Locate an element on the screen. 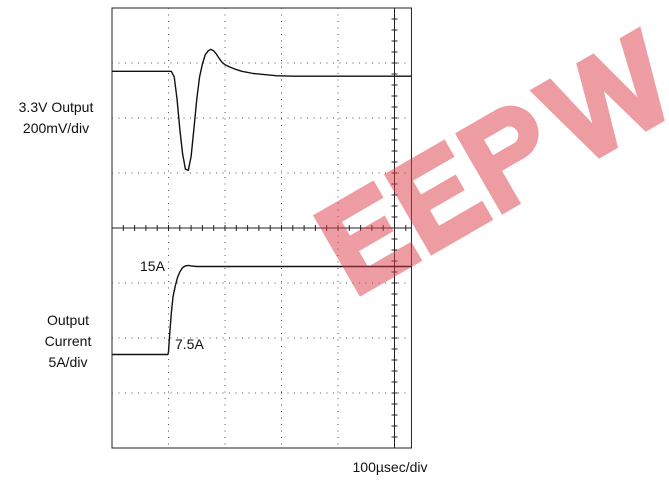 The height and width of the screenshot is (480, 669). current-trace is located at coordinates (262, 310).